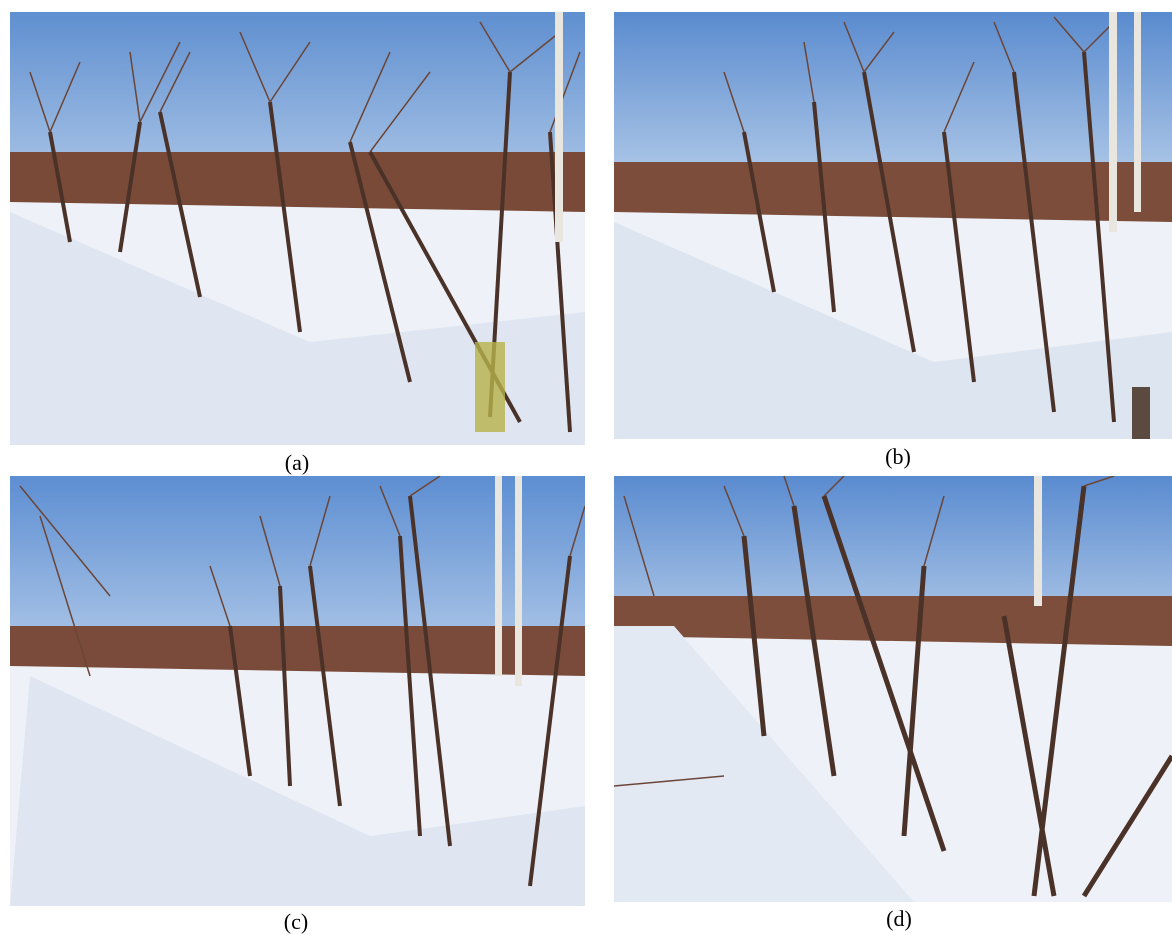  Describe the element at coordinates (297, 462) in the screenshot. I see `caption-a: (a)` at that location.